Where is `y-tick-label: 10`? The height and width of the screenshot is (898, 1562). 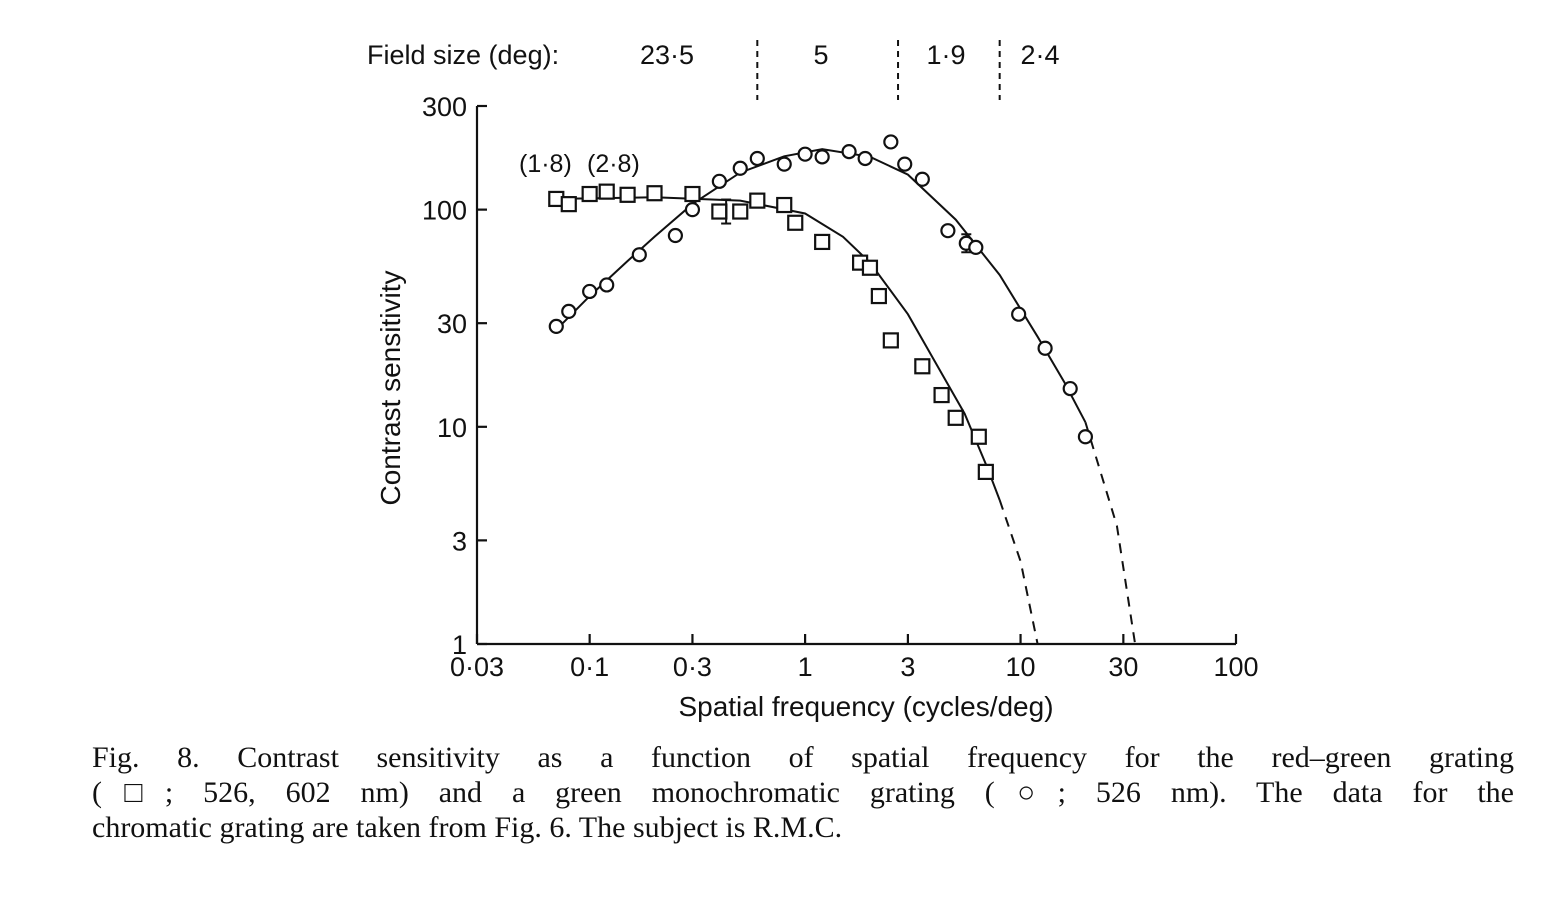 y-tick-label: 10 is located at coordinates (452, 428).